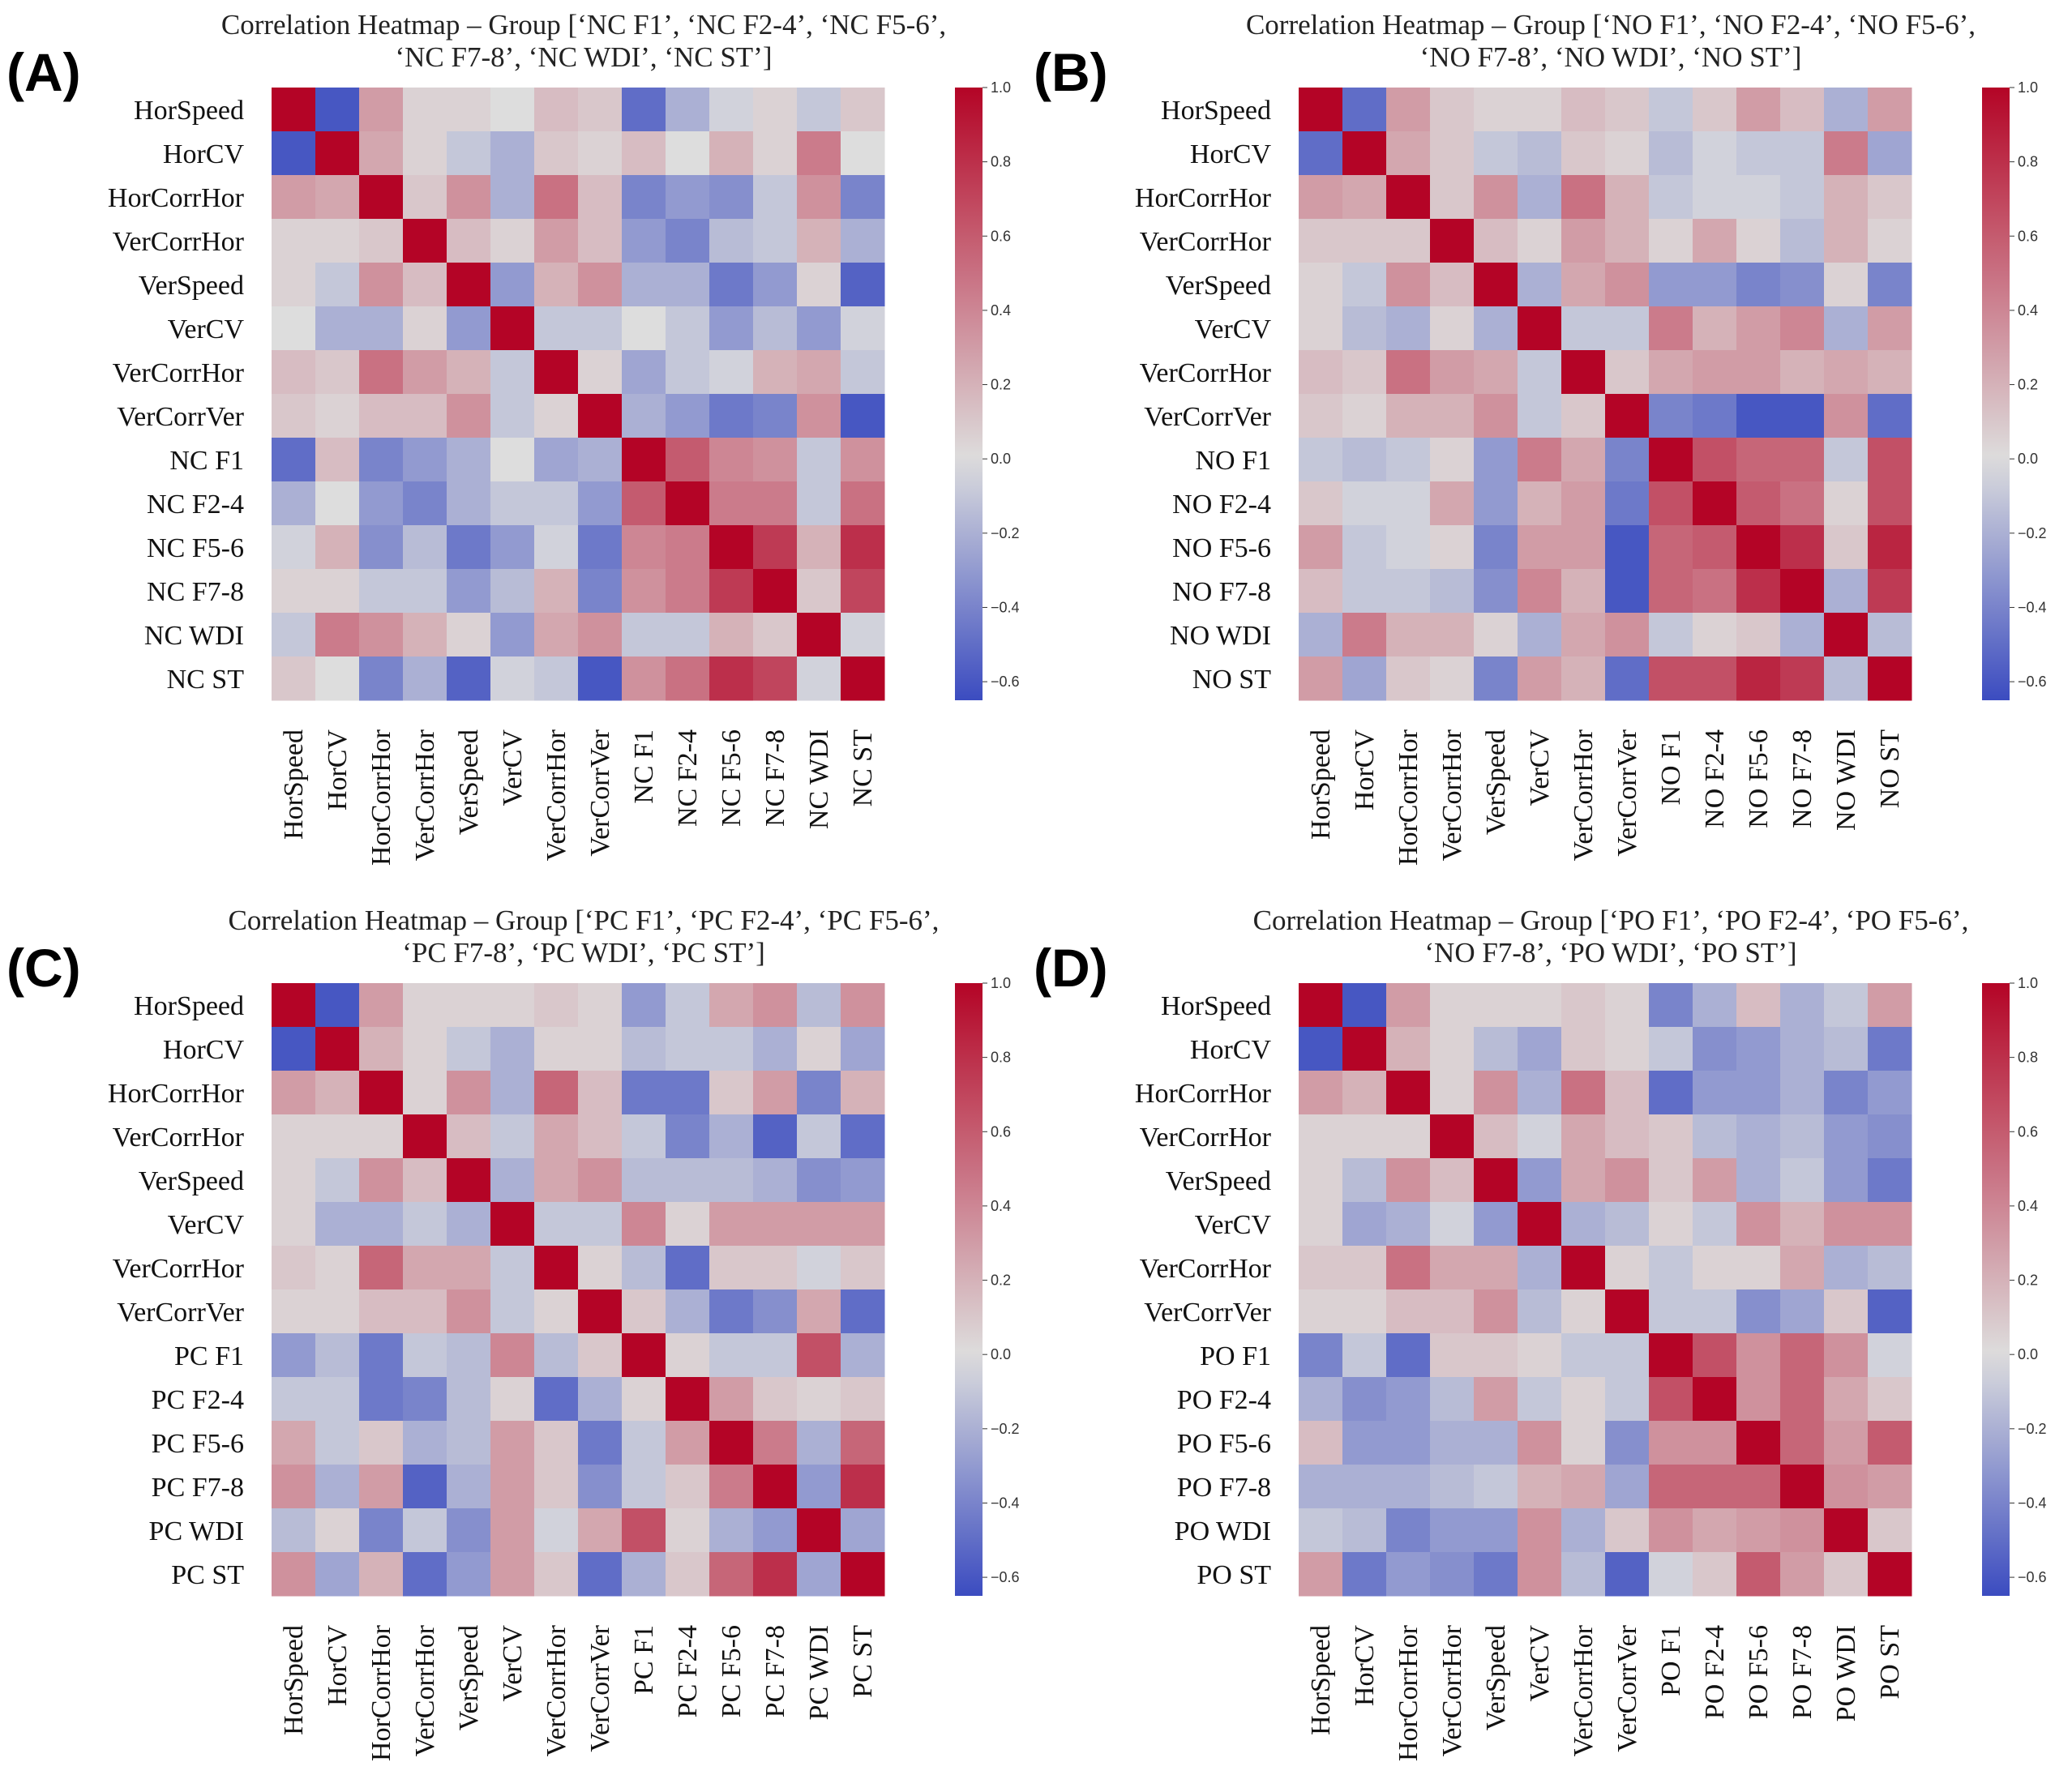 This screenshot has width=2055, height=1792. What do you see at coordinates (1715, 1672) in the screenshot?
I see `column-label: PO F2-4` at bounding box center [1715, 1672].